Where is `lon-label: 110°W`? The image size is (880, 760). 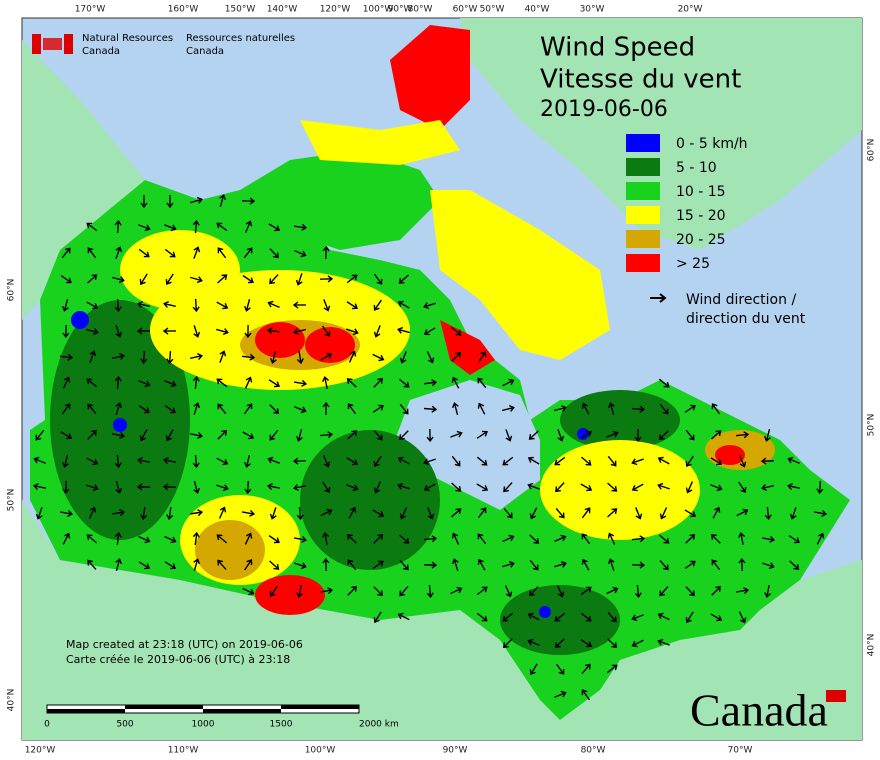
lon-label: 110°W is located at coordinates (183, 751).